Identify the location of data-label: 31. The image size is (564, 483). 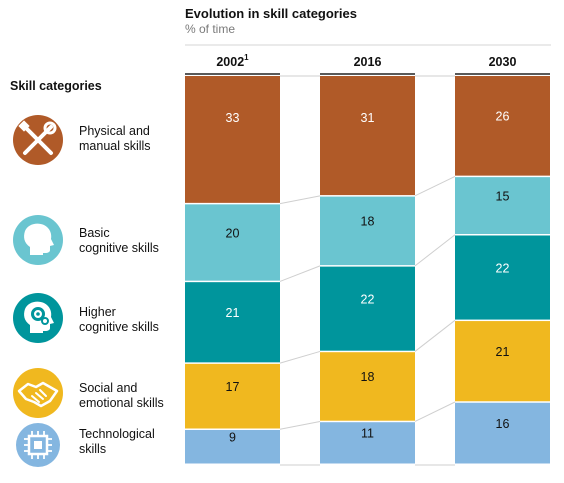
(368, 118).